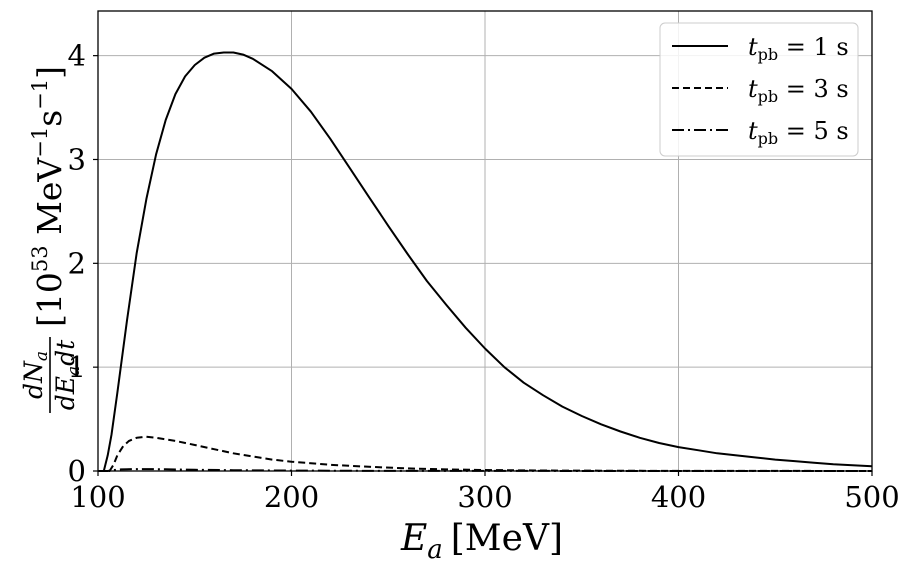 This screenshot has height=573, width=906. Describe the element at coordinates (798, 90) in the screenshot. I see `legend-label-2: tpb = 3 s` at that location.